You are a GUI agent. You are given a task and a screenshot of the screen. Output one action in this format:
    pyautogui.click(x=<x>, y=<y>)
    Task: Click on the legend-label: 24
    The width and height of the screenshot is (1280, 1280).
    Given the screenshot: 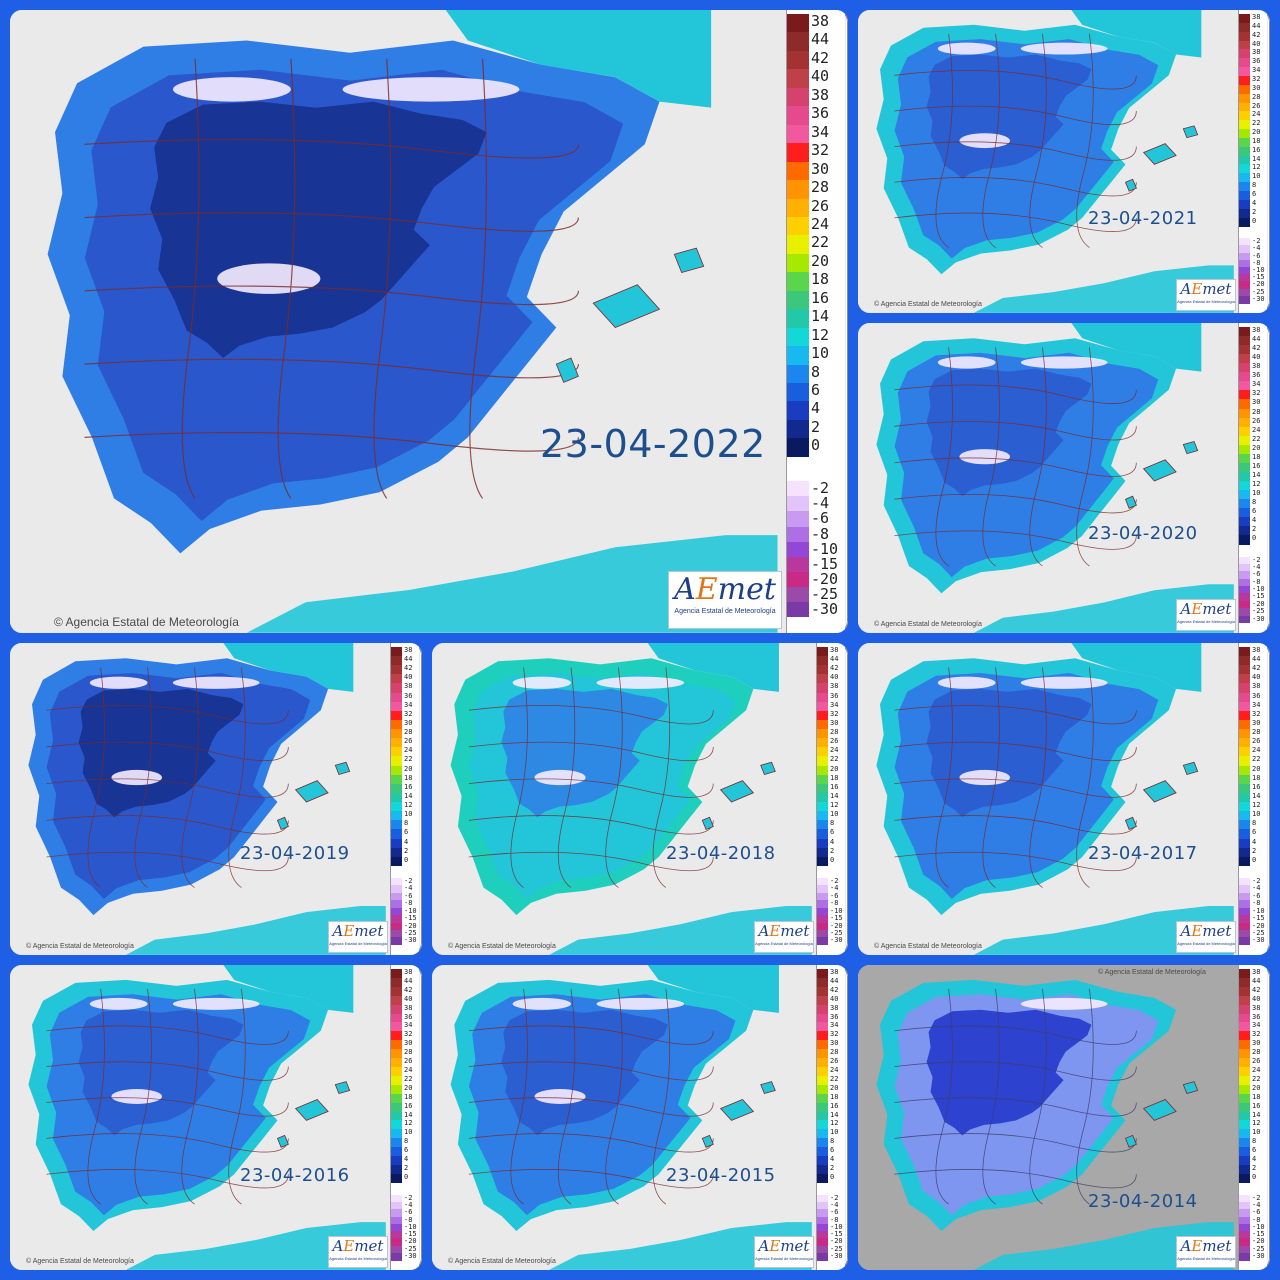 What is the action you would take?
    pyautogui.click(x=834, y=1070)
    